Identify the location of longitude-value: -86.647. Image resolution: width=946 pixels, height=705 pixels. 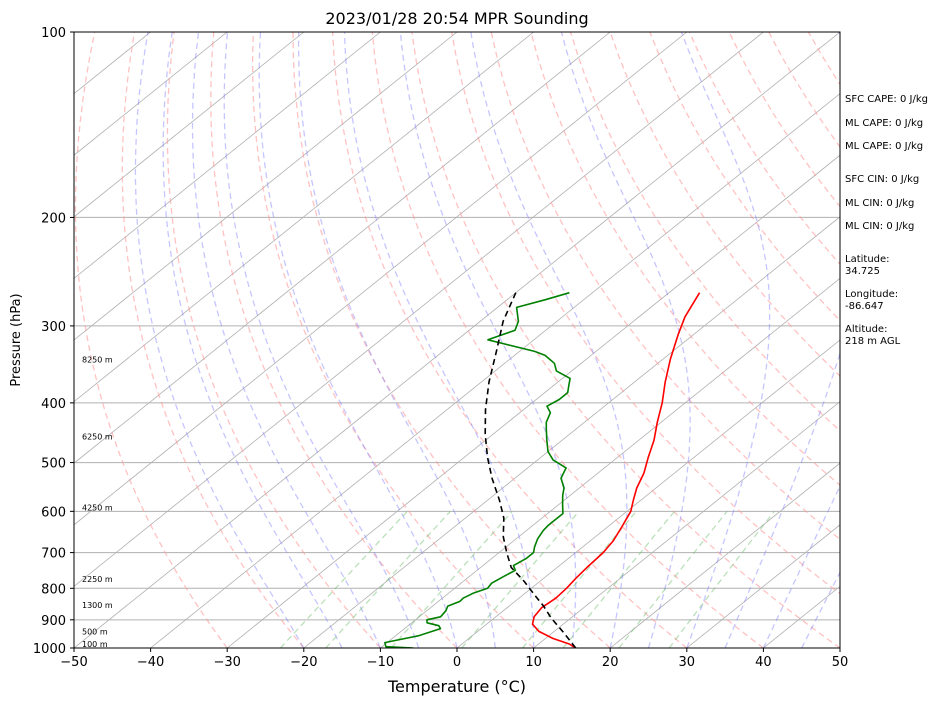
(864, 306).